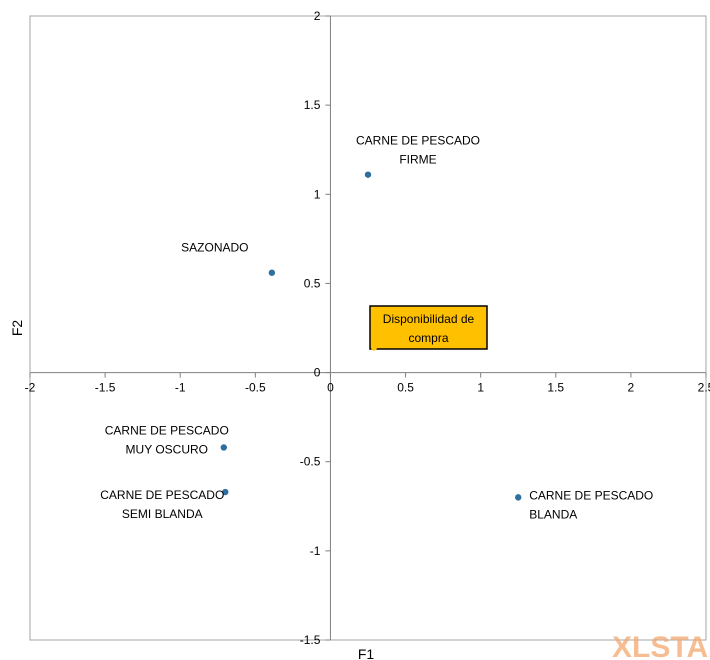  Describe the element at coordinates (312, 105) in the screenshot. I see `y-tick-label: 1.5` at that location.